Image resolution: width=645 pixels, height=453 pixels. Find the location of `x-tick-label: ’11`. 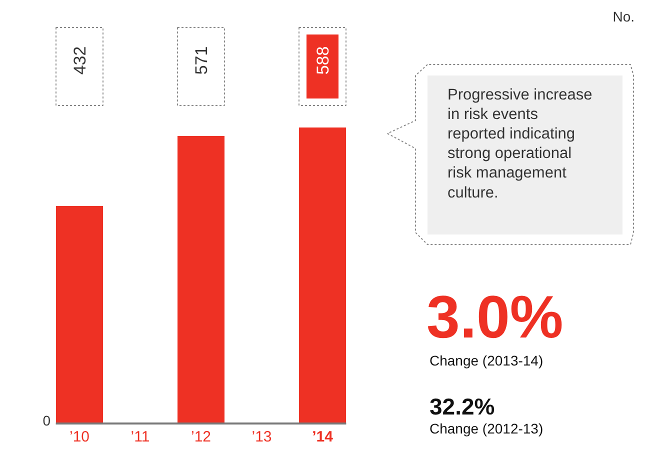

x-tick-label: ’11 is located at coordinates (140, 437).